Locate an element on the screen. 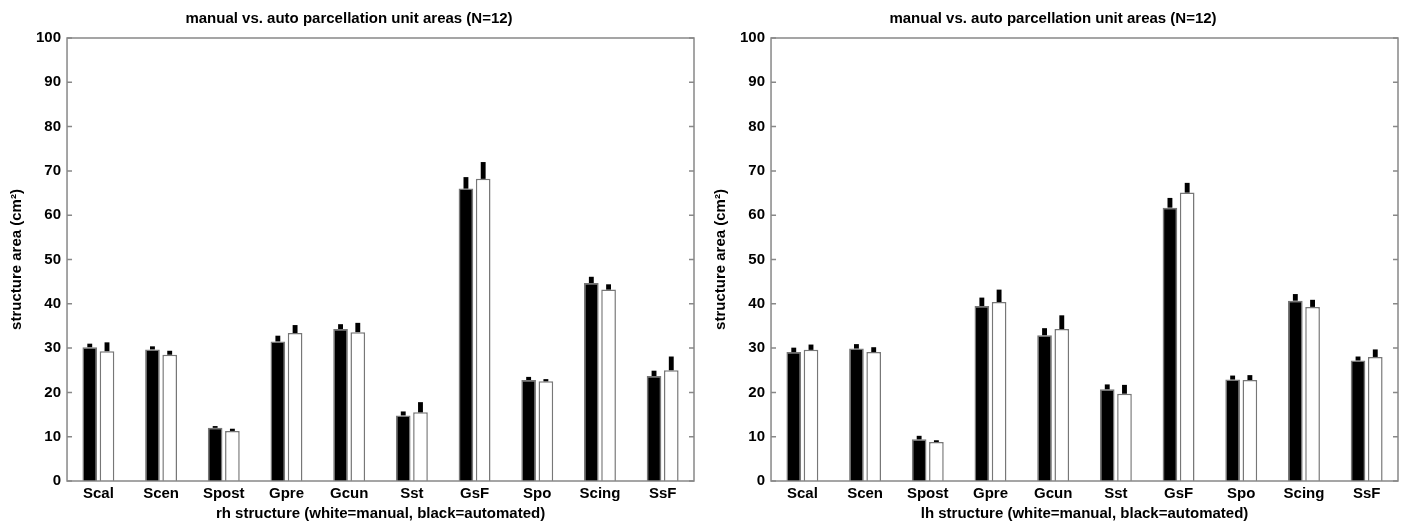 The image size is (1409, 525). x-axis-title: rh structure (white=manual, black=automated) is located at coordinates (380, 513).